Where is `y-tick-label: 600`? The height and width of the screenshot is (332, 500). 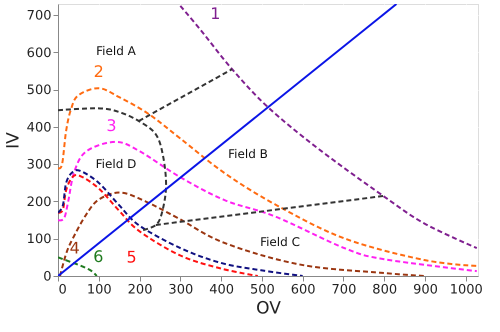 y-tick-label: 600 is located at coordinates (39, 53).